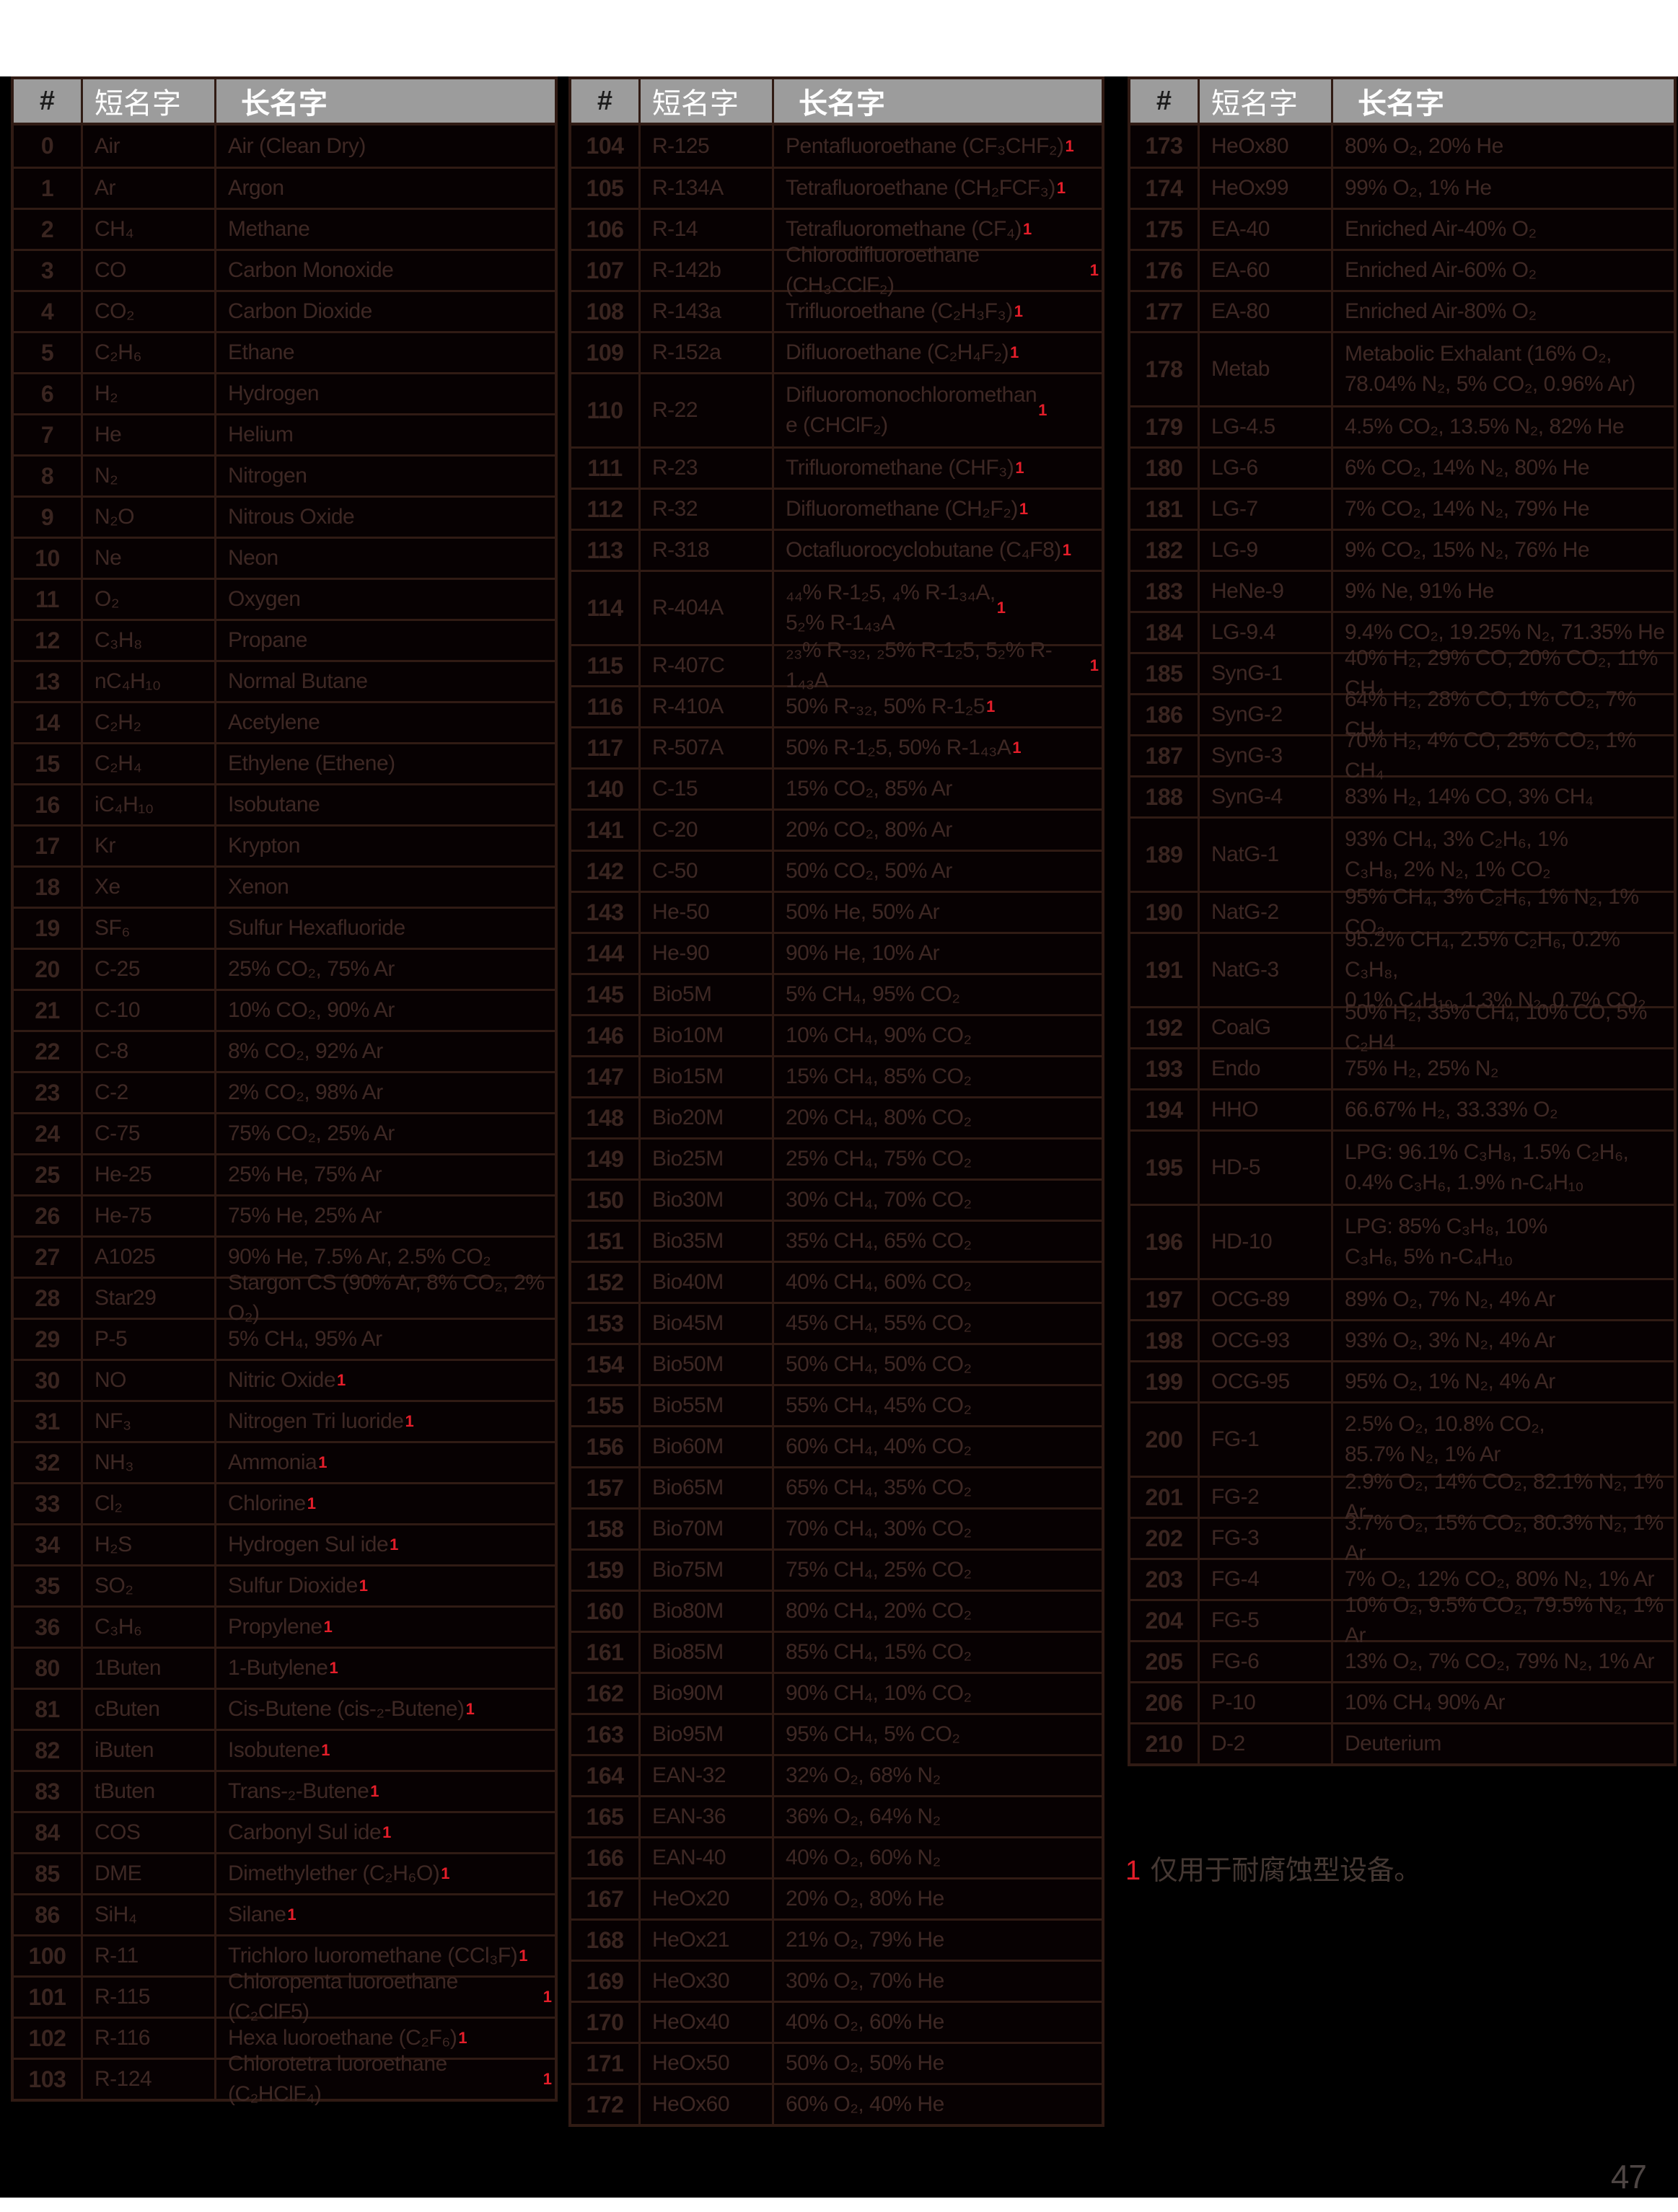  What do you see at coordinates (274, 722) in the screenshot?
I see `gas-long-name-text: Acetylene` at bounding box center [274, 722].